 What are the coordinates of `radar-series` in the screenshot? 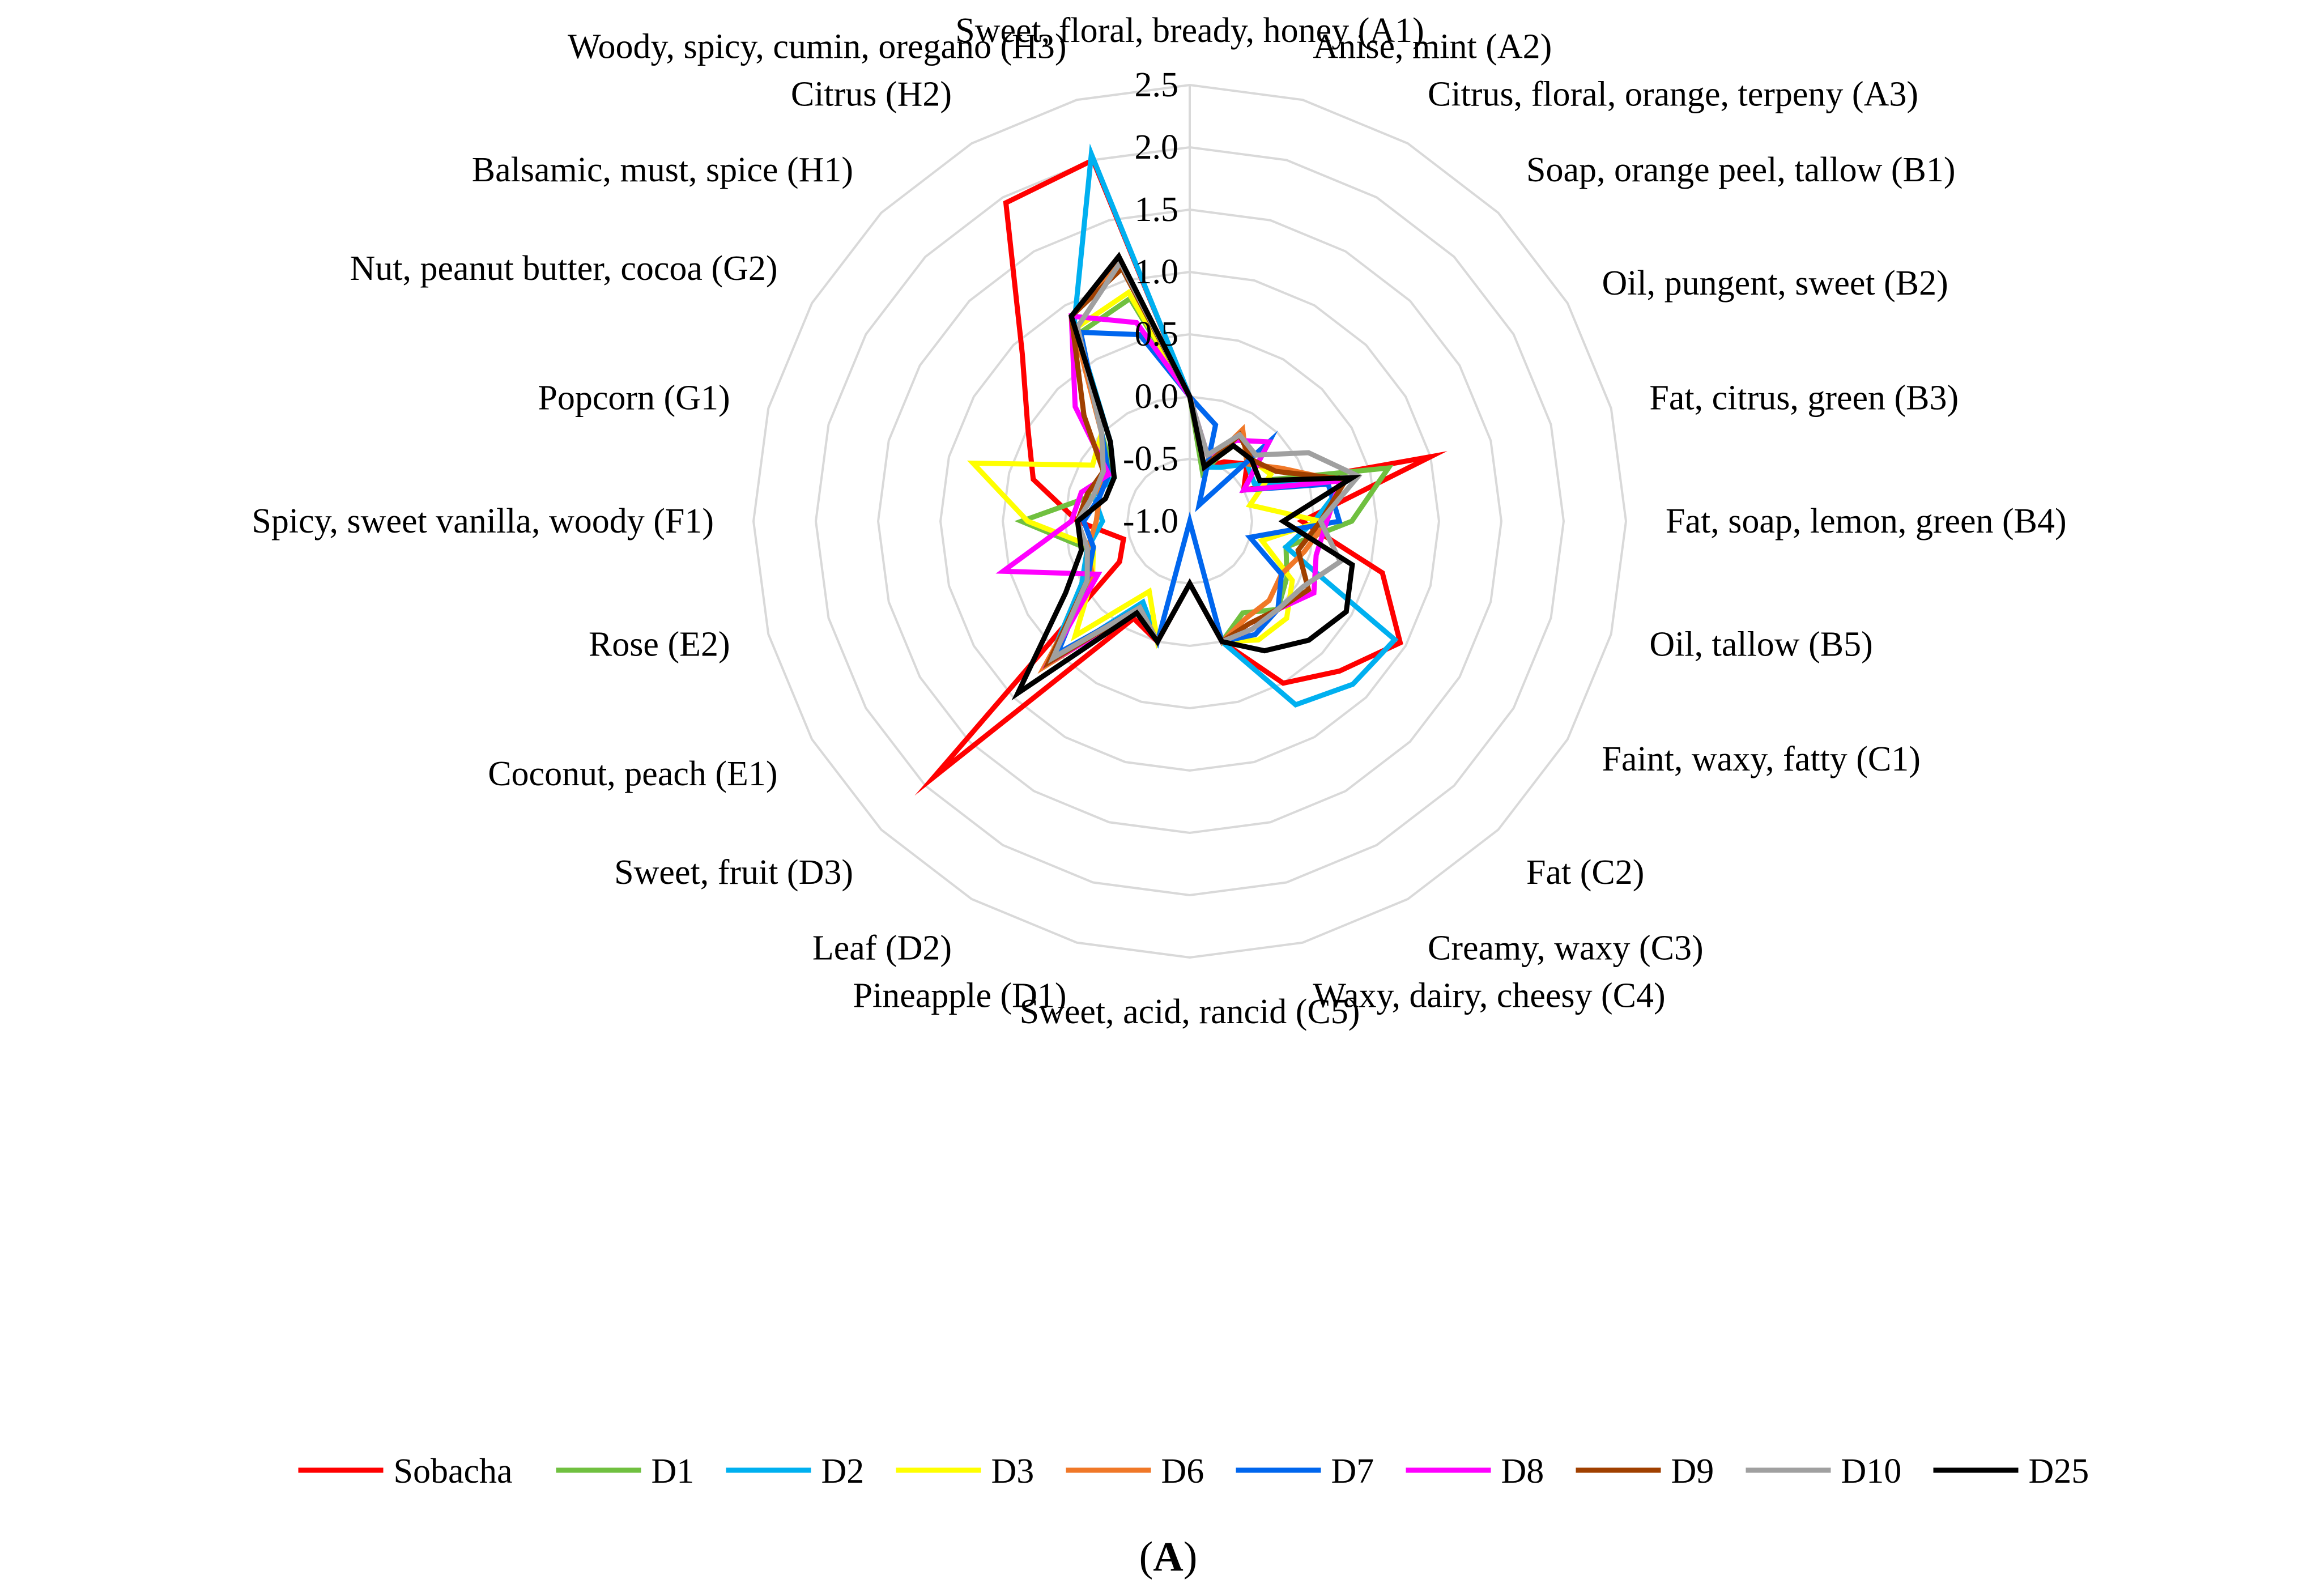 It's located at (1181, 469).